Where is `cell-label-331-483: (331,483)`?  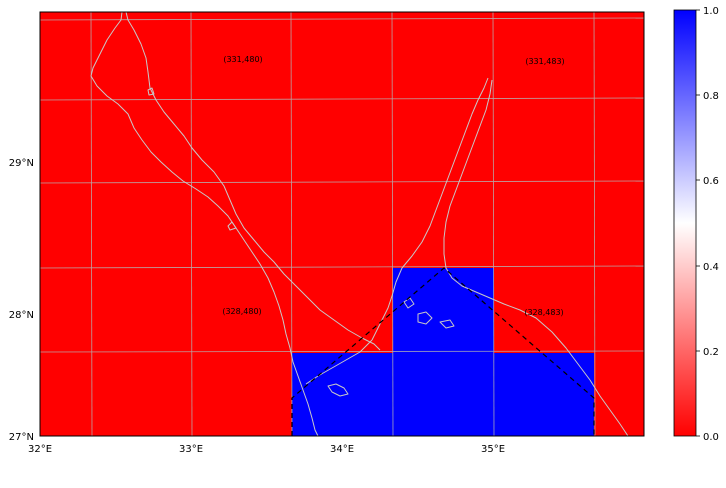 cell-label-331-483: (331,483) is located at coordinates (544, 61).